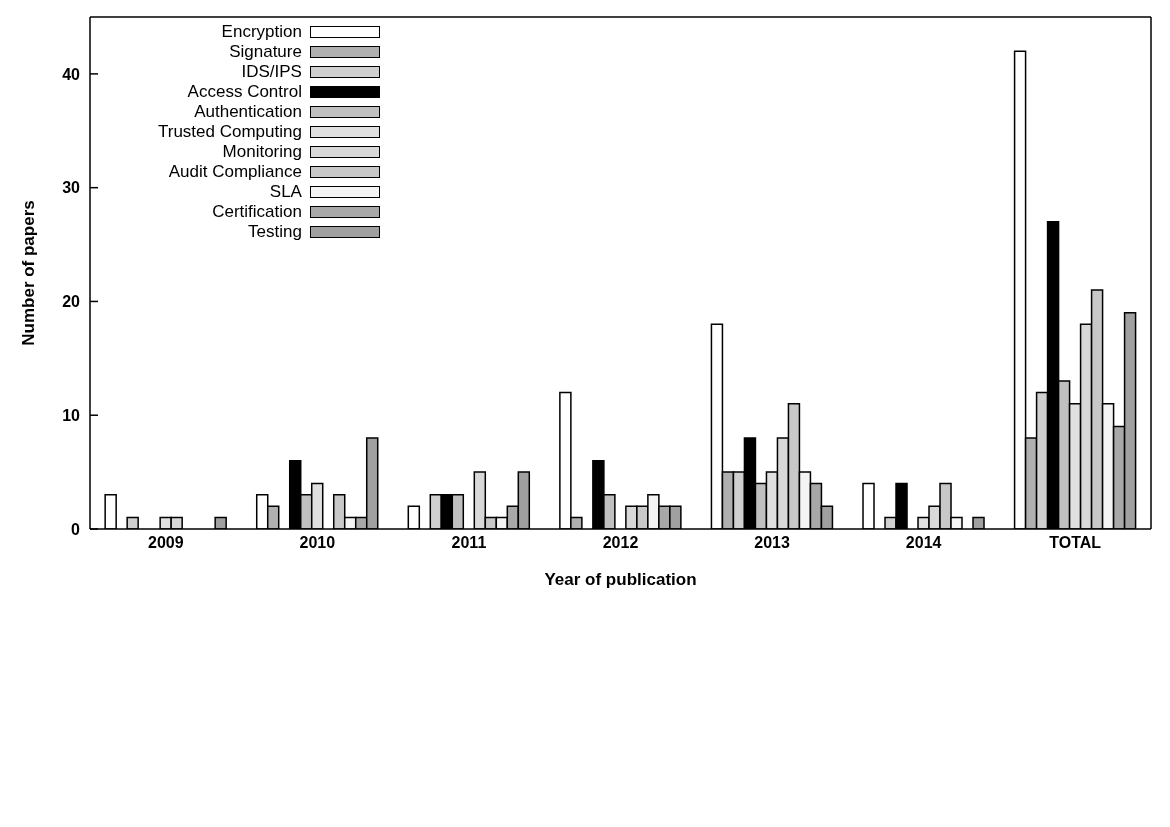  What do you see at coordinates (265, 52) in the screenshot?
I see `legend-label: Signature` at bounding box center [265, 52].